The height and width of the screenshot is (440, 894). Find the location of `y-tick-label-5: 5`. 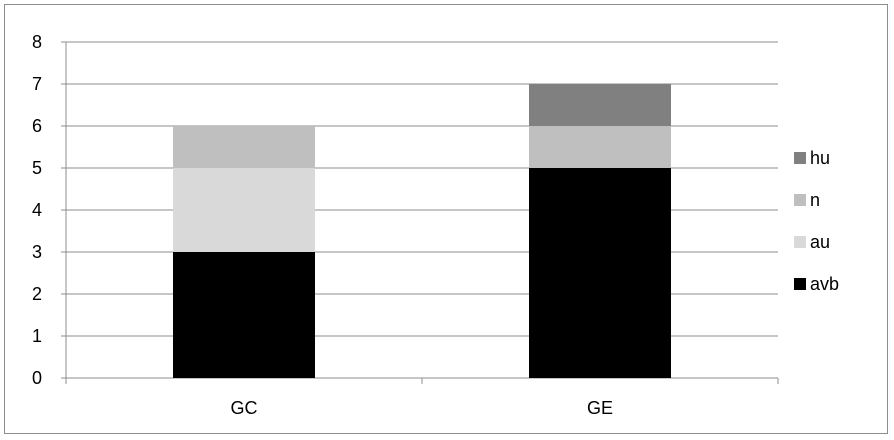

y-tick-label-5: 5 is located at coordinates (37, 168).